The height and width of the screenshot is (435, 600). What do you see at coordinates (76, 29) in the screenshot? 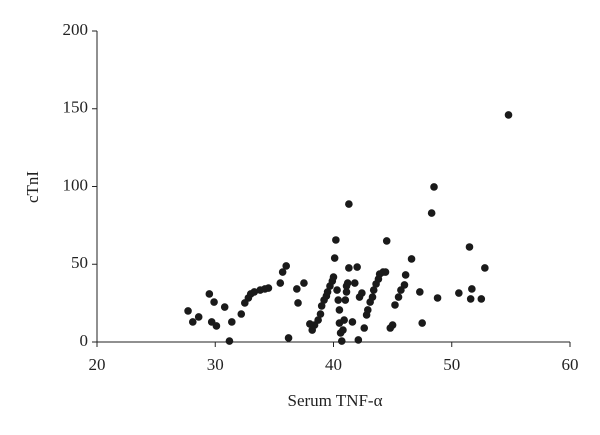
I see `y-tick-label: 200` at bounding box center [76, 29].